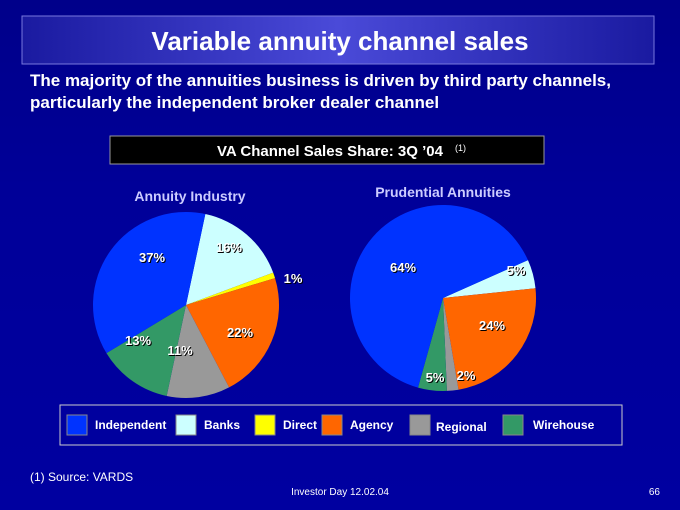 The image size is (680, 510). What do you see at coordinates (340, 492) in the screenshot?
I see `event: Investor Day 12.02.04` at bounding box center [340, 492].